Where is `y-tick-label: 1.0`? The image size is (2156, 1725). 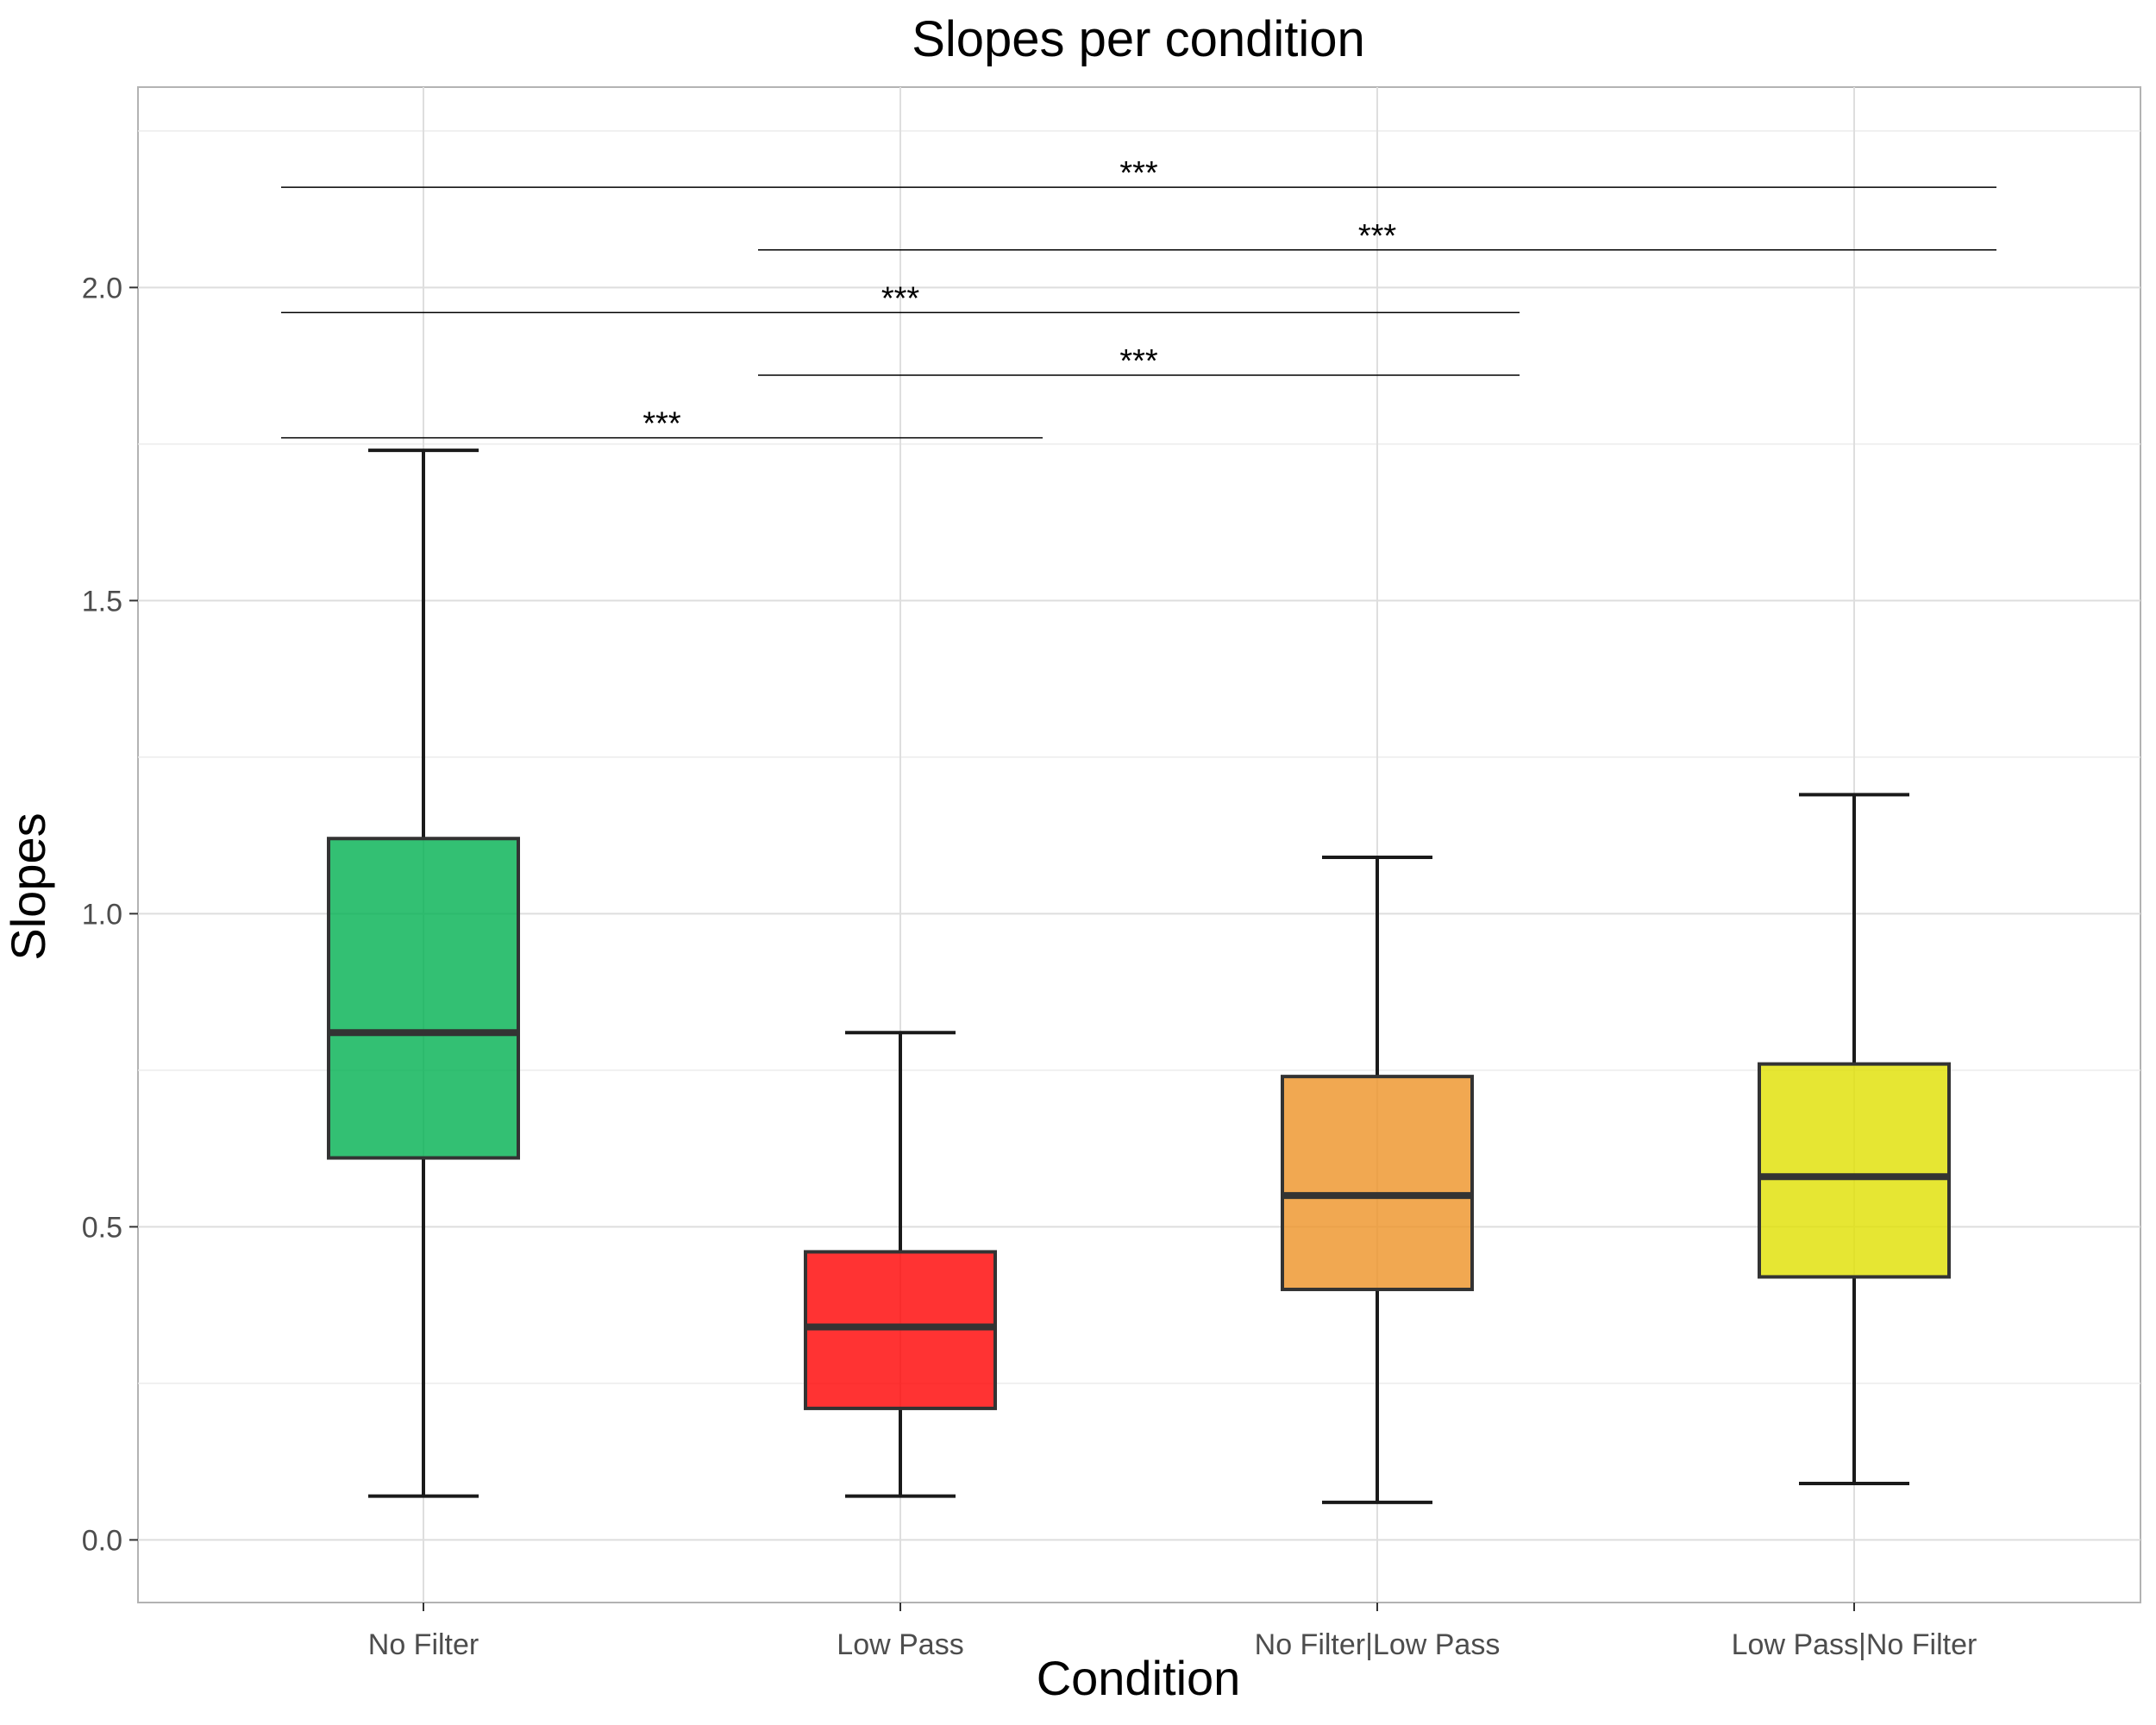 y-tick-label: 1.0 is located at coordinates (102, 914).